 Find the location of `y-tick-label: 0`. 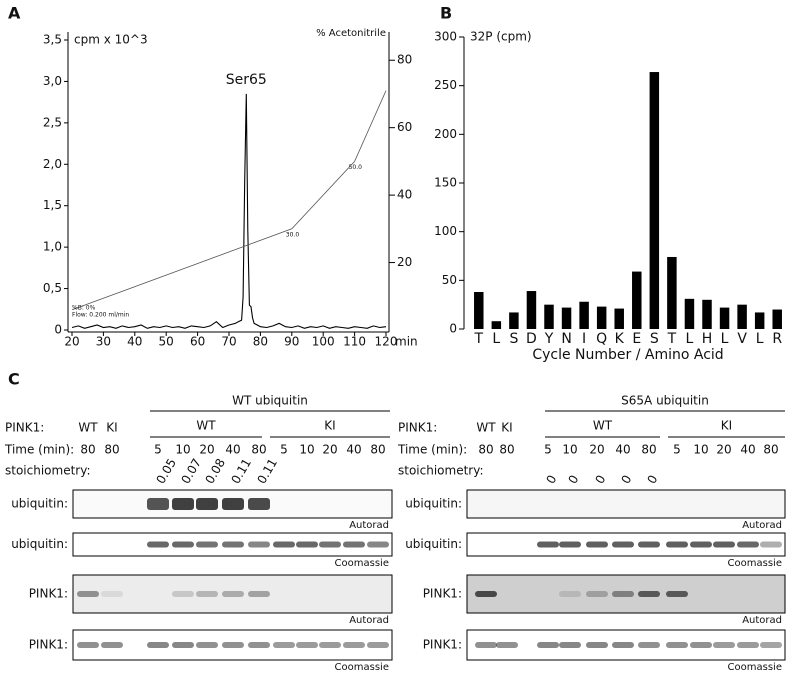

y-tick-label: 0 is located at coordinates (58, 330).